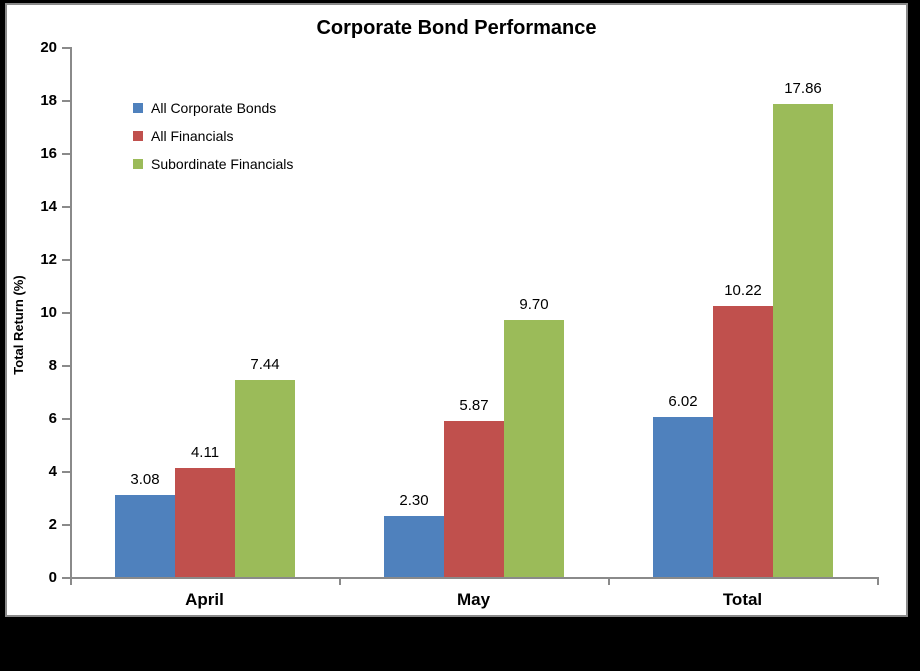 Image resolution: width=920 pixels, height=671 pixels. What do you see at coordinates (52, 524) in the screenshot?
I see `y-tick-label: 2` at bounding box center [52, 524].